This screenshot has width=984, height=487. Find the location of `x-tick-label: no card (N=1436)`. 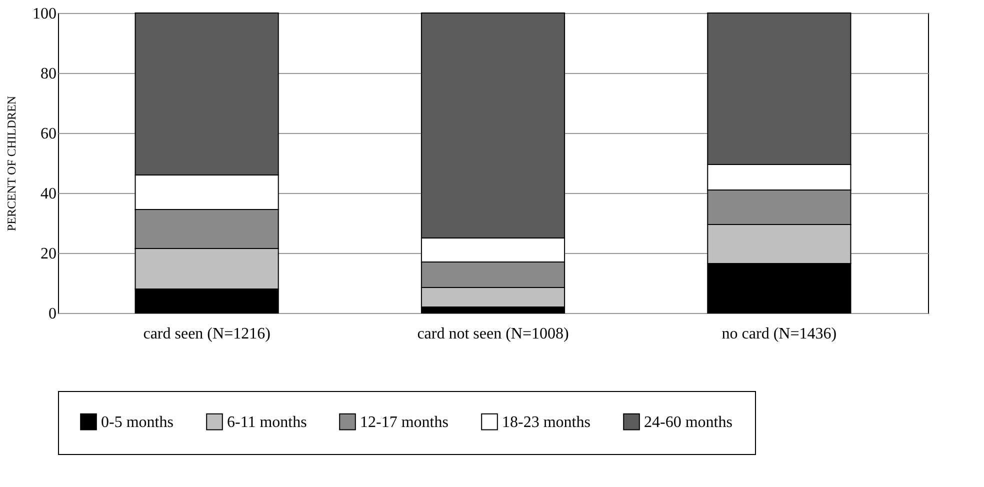

x-tick-label: no card (N=1436) is located at coordinates (779, 334).